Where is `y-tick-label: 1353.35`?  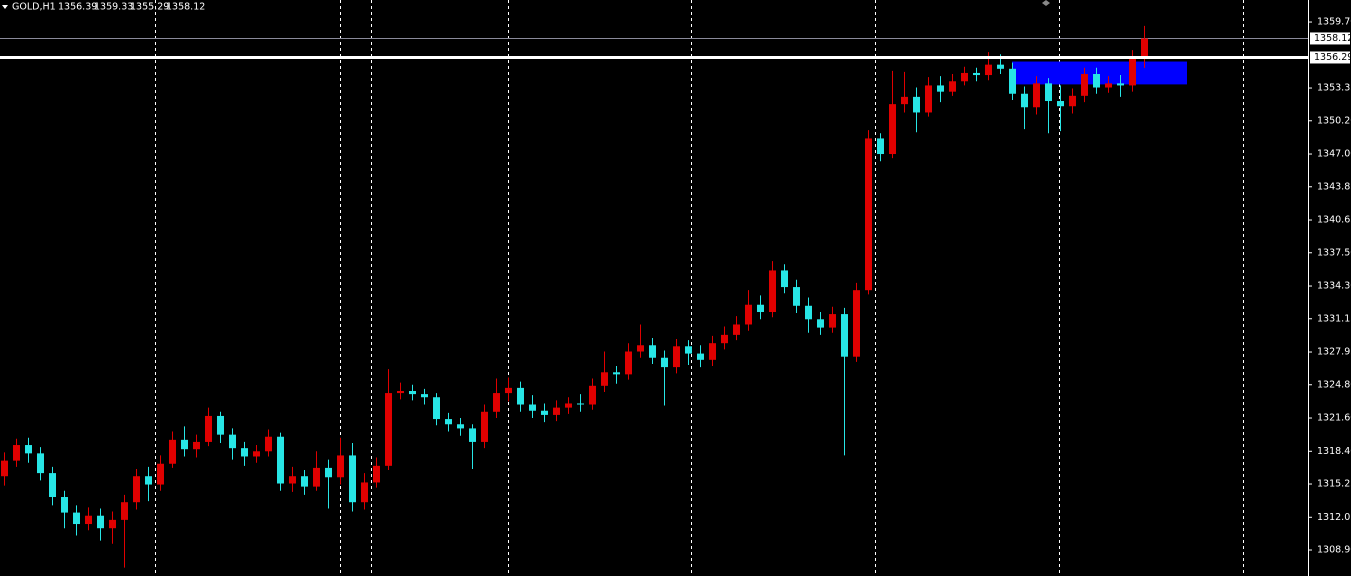
y-tick-label: 1353.35 is located at coordinates (1334, 88).